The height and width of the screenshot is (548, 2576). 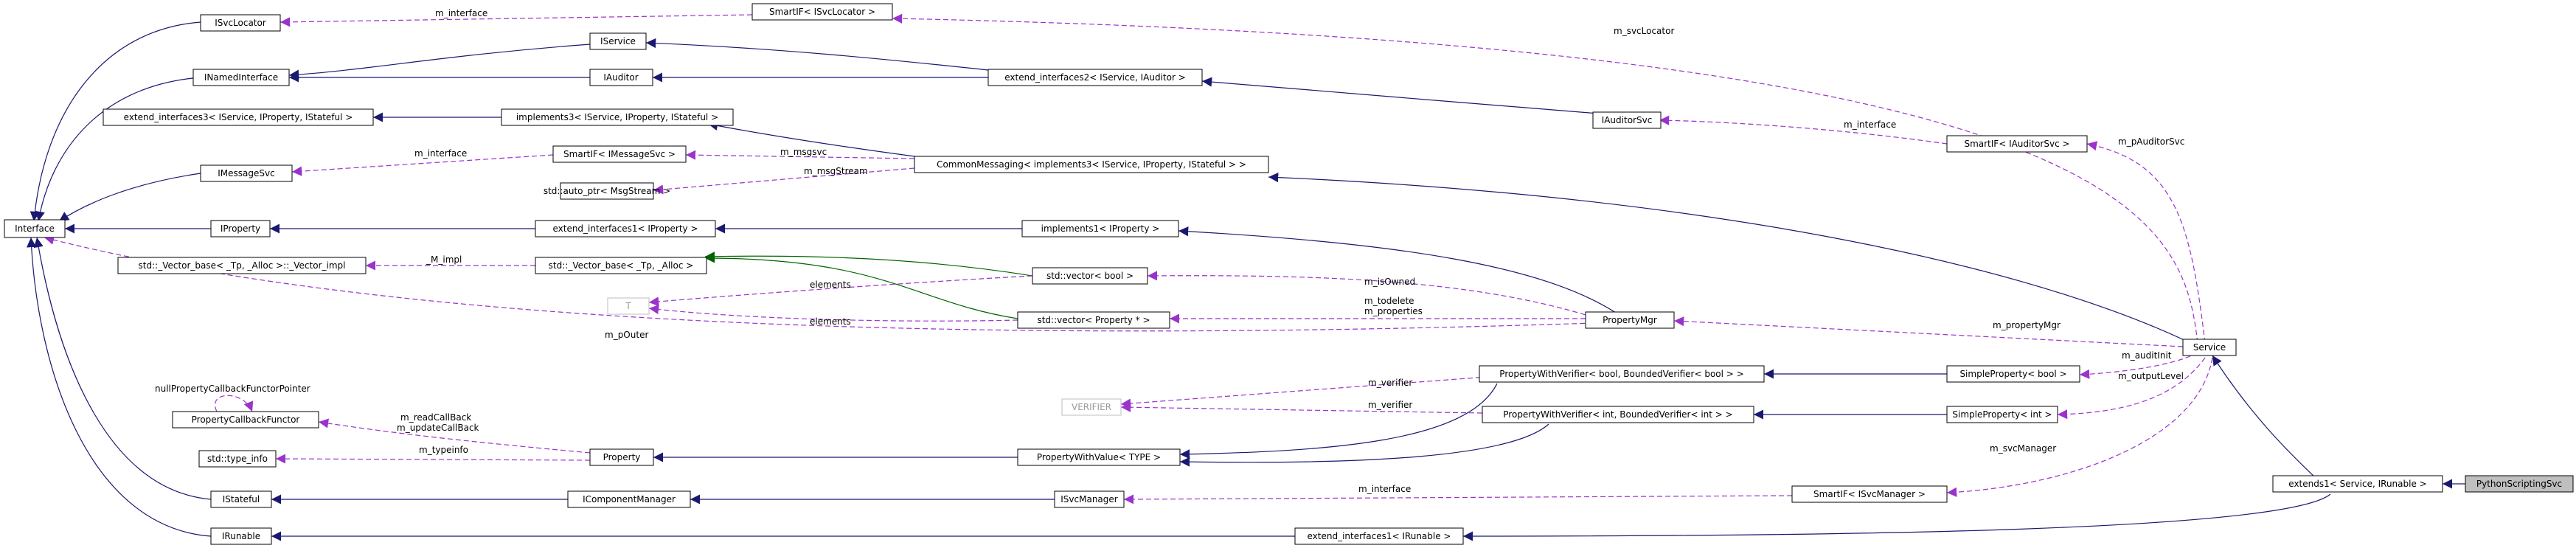 I want to click on edge-extends1-extend1run, so click(x=1896, y=517).